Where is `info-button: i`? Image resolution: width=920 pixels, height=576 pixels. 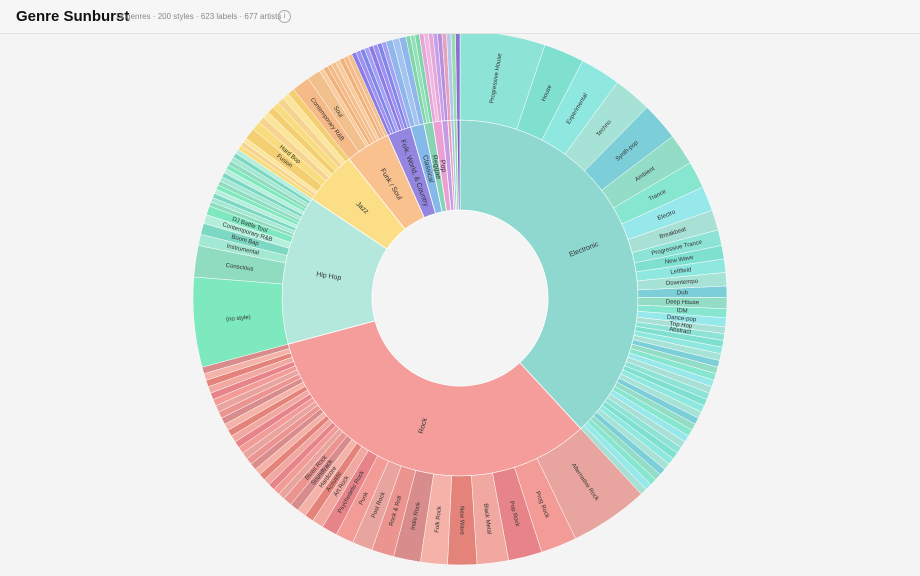 info-button: i is located at coordinates (284, 16).